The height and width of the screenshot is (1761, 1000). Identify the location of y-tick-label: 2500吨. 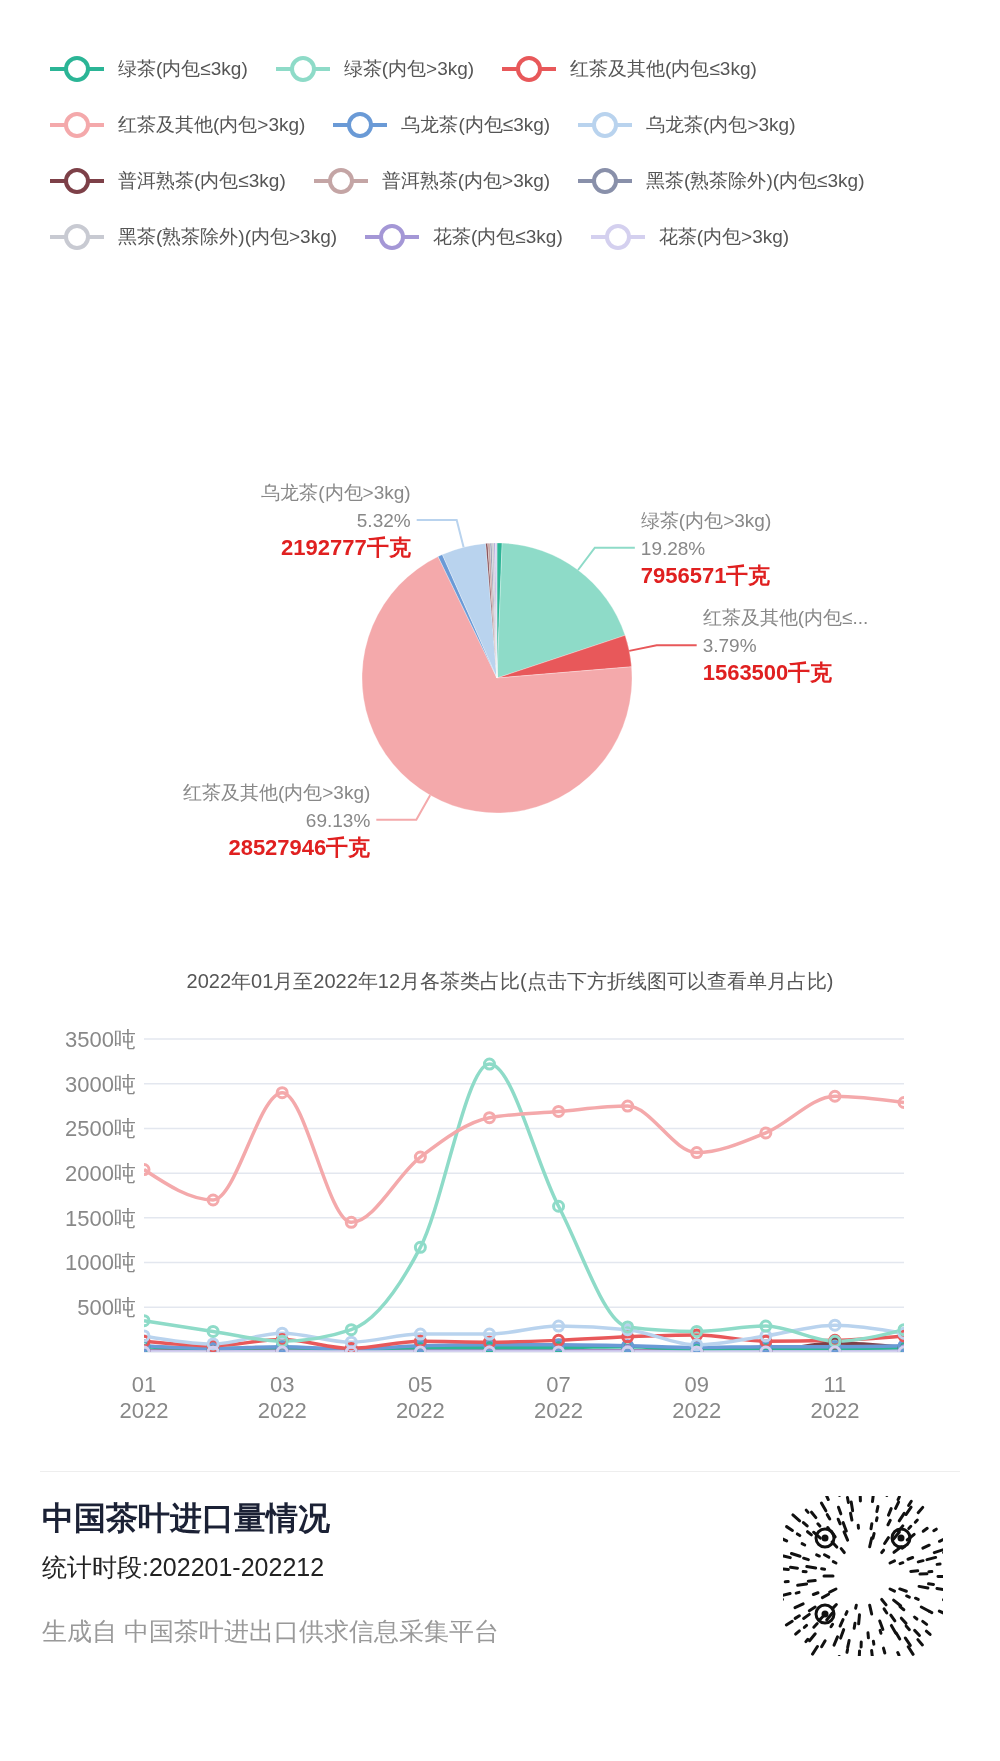
(100, 1129).